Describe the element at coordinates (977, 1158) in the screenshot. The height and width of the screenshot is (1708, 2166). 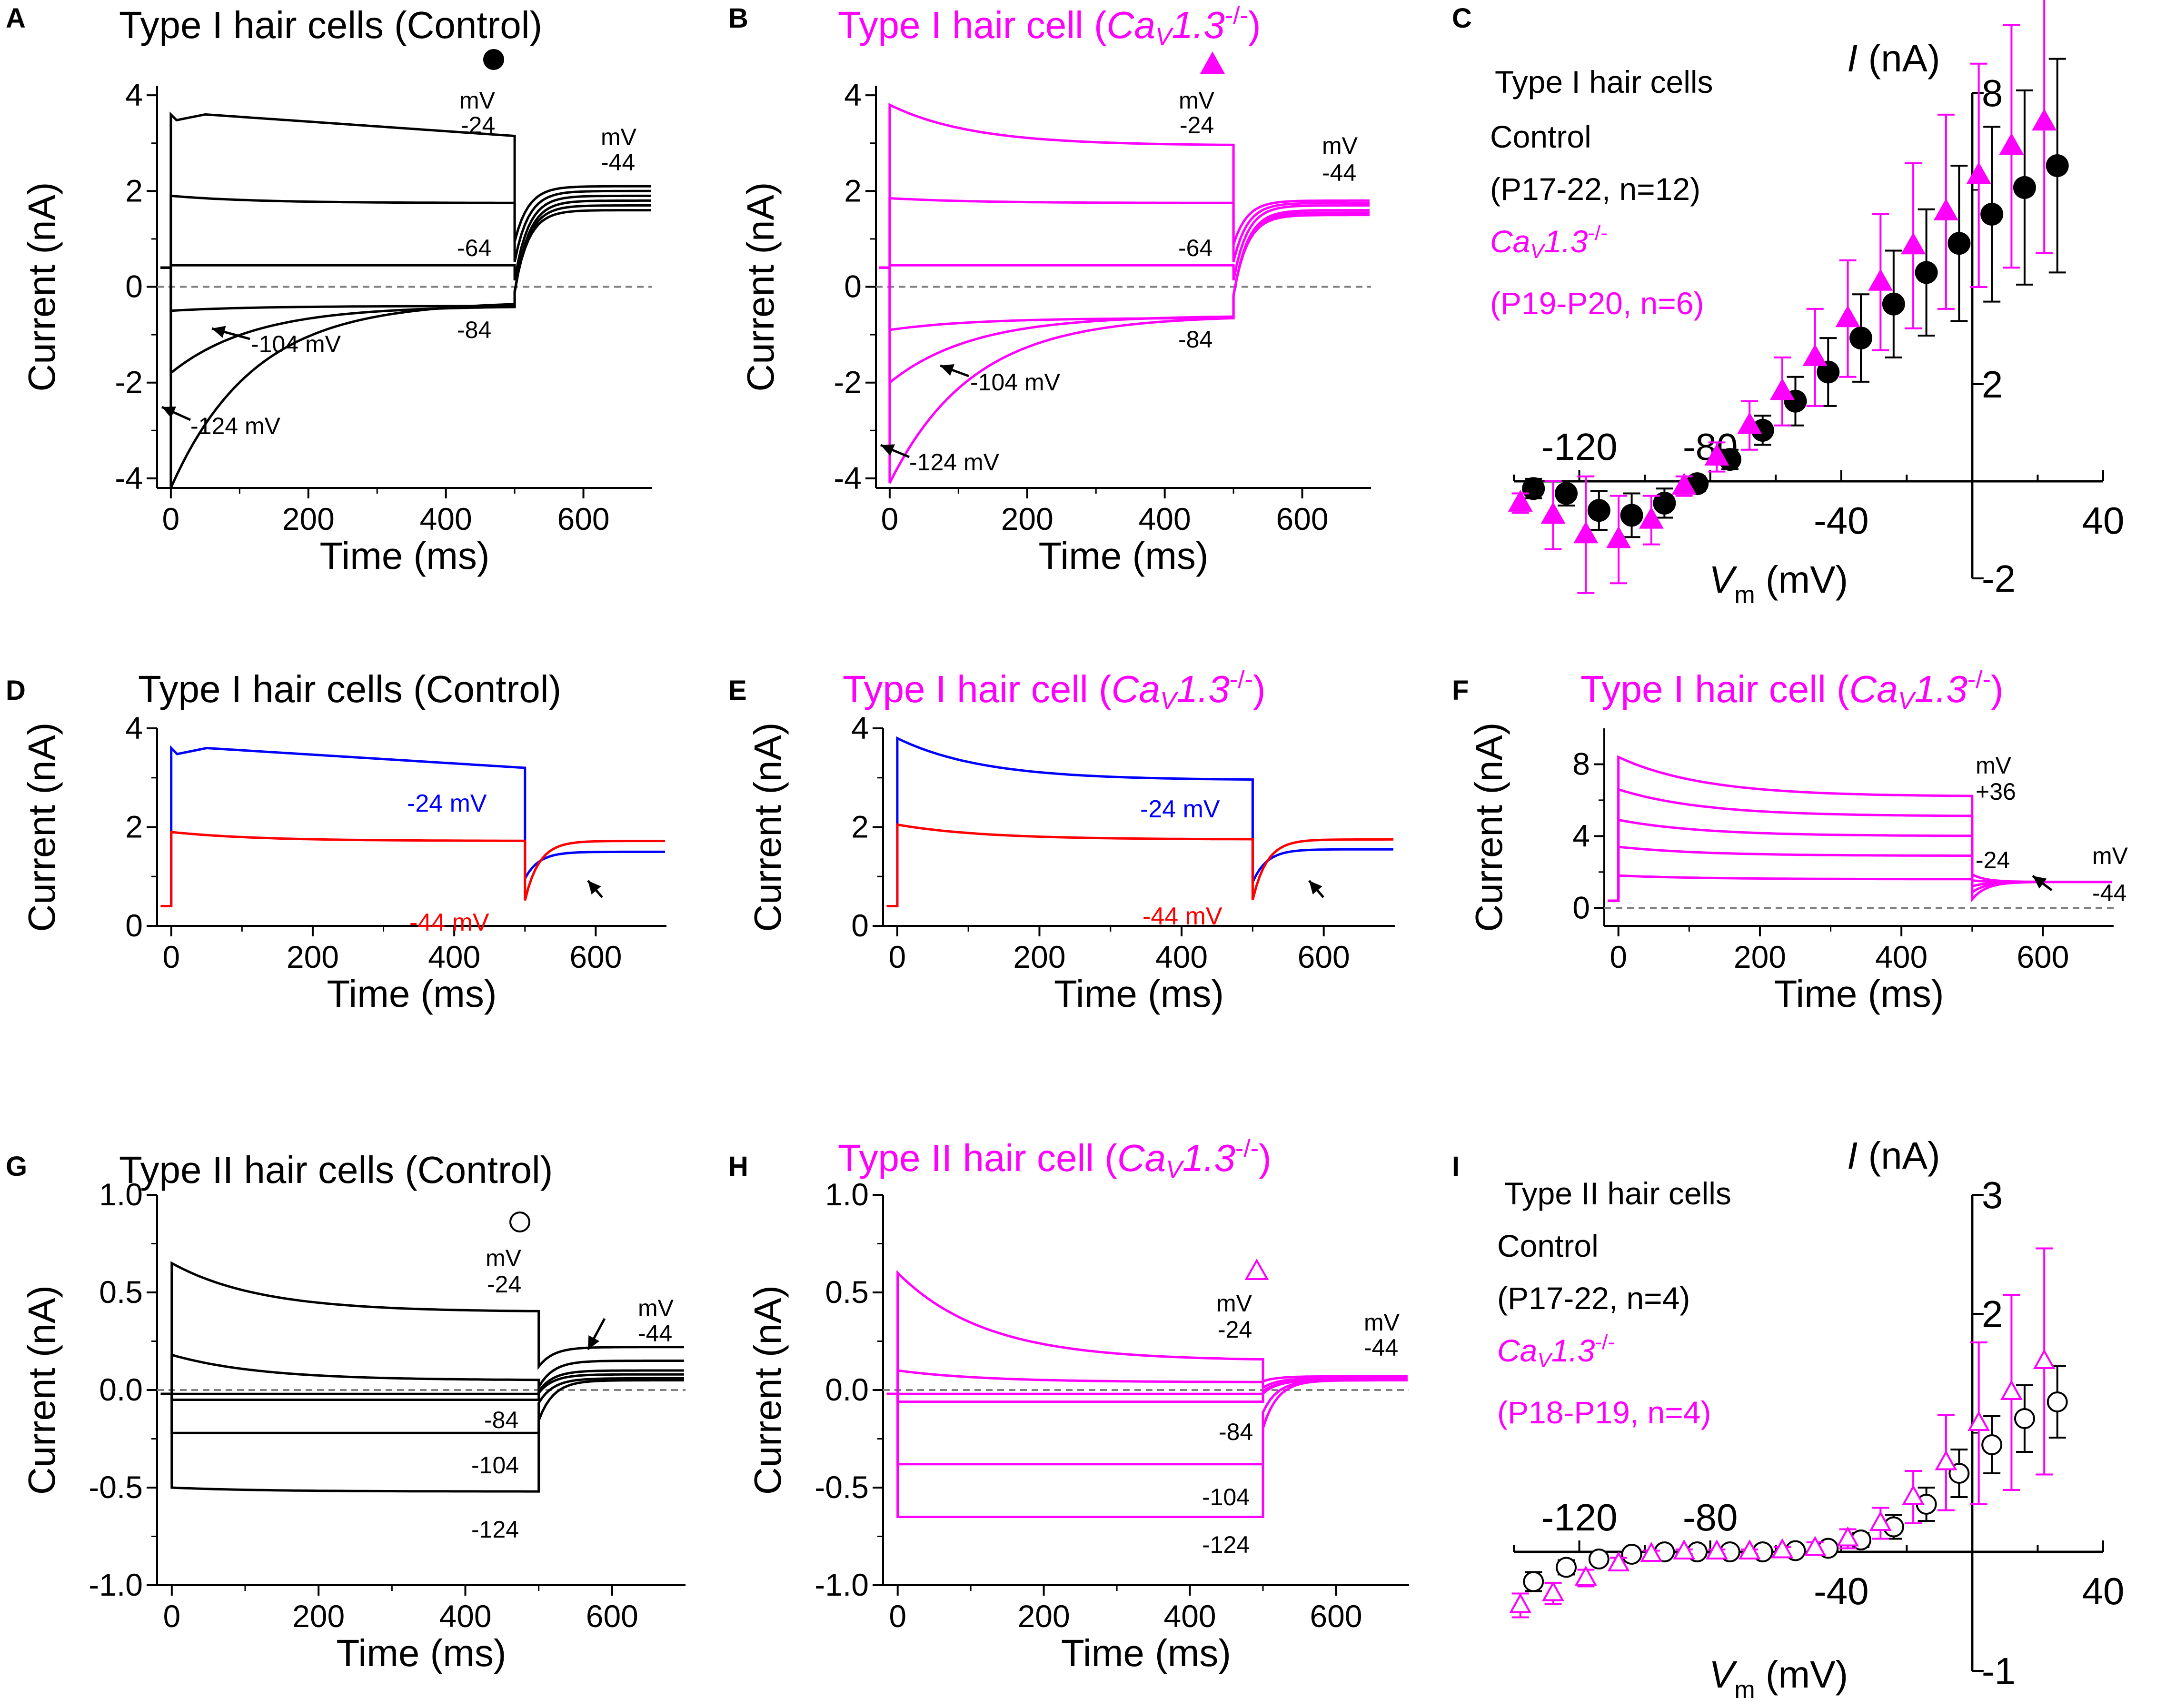
I see `panel-h-title-pre: Type II hair cell (` at that location.